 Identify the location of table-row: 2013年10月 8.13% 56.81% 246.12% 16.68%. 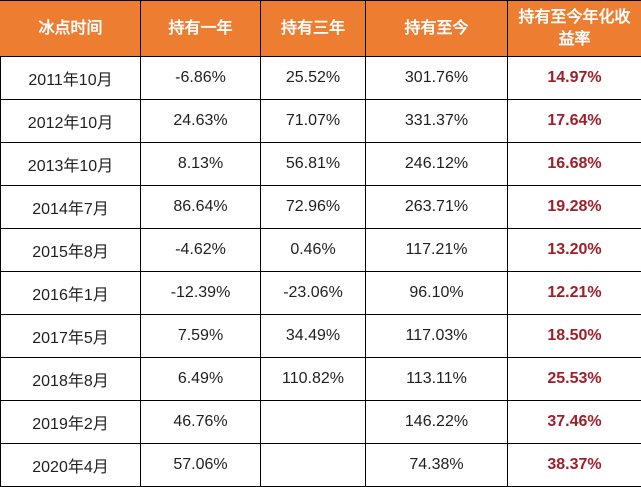
(320, 164).